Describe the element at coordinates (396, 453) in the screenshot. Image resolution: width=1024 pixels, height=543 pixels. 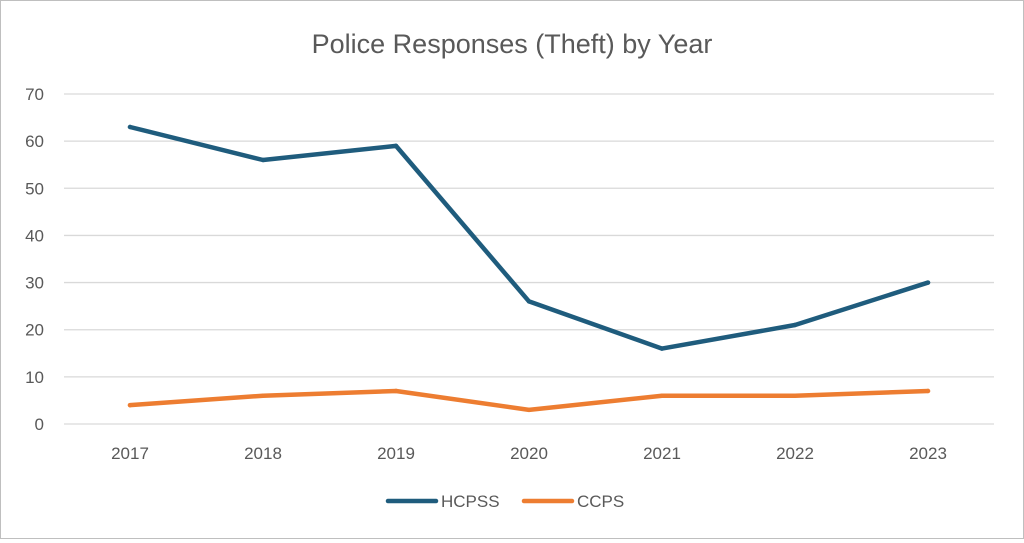
I see `x-tick-label: 2019` at that location.